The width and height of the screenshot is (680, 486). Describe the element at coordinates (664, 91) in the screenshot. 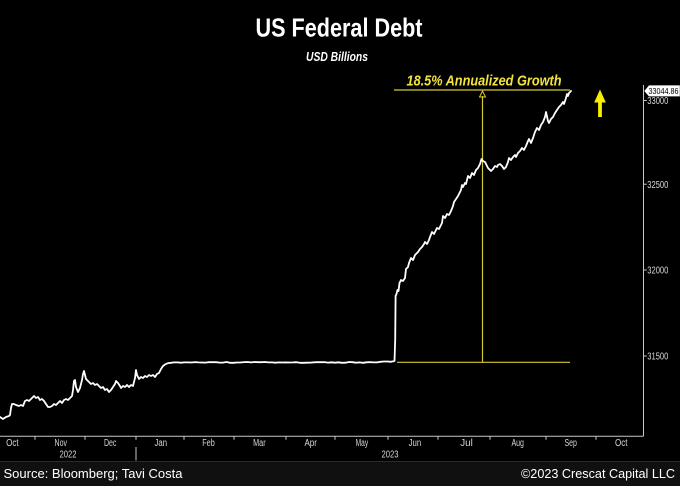

I see `svg-text: 33044.86` at that location.